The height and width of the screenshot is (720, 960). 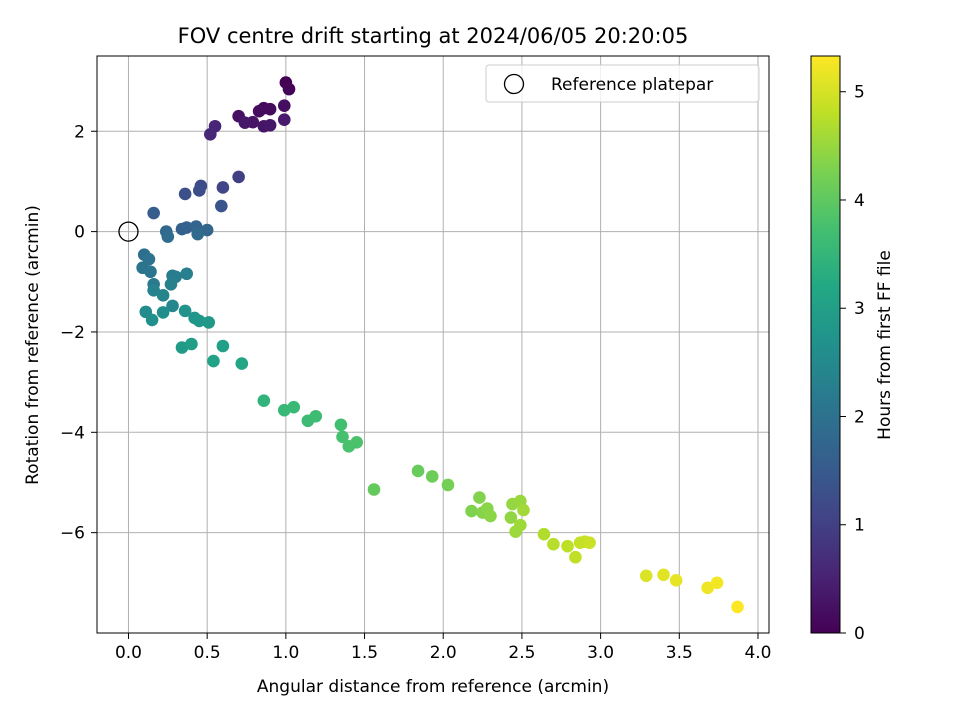 What do you see at coordinates (72, 534) in the screenshot?
I see `y-tick-label: −6` at bounding box center [72, 534].